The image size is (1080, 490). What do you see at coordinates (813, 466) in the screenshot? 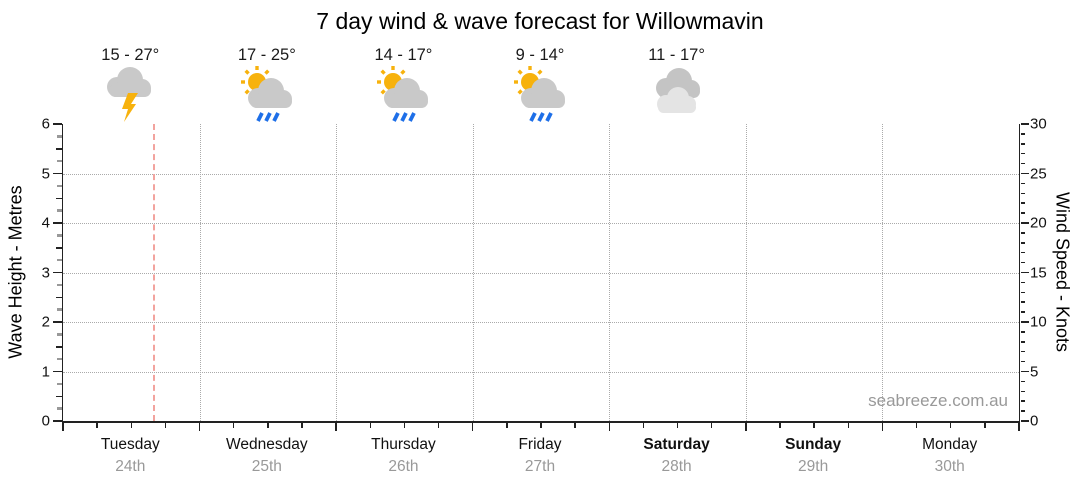
I see `date-label: 29th` at bounding box center [813, 466].